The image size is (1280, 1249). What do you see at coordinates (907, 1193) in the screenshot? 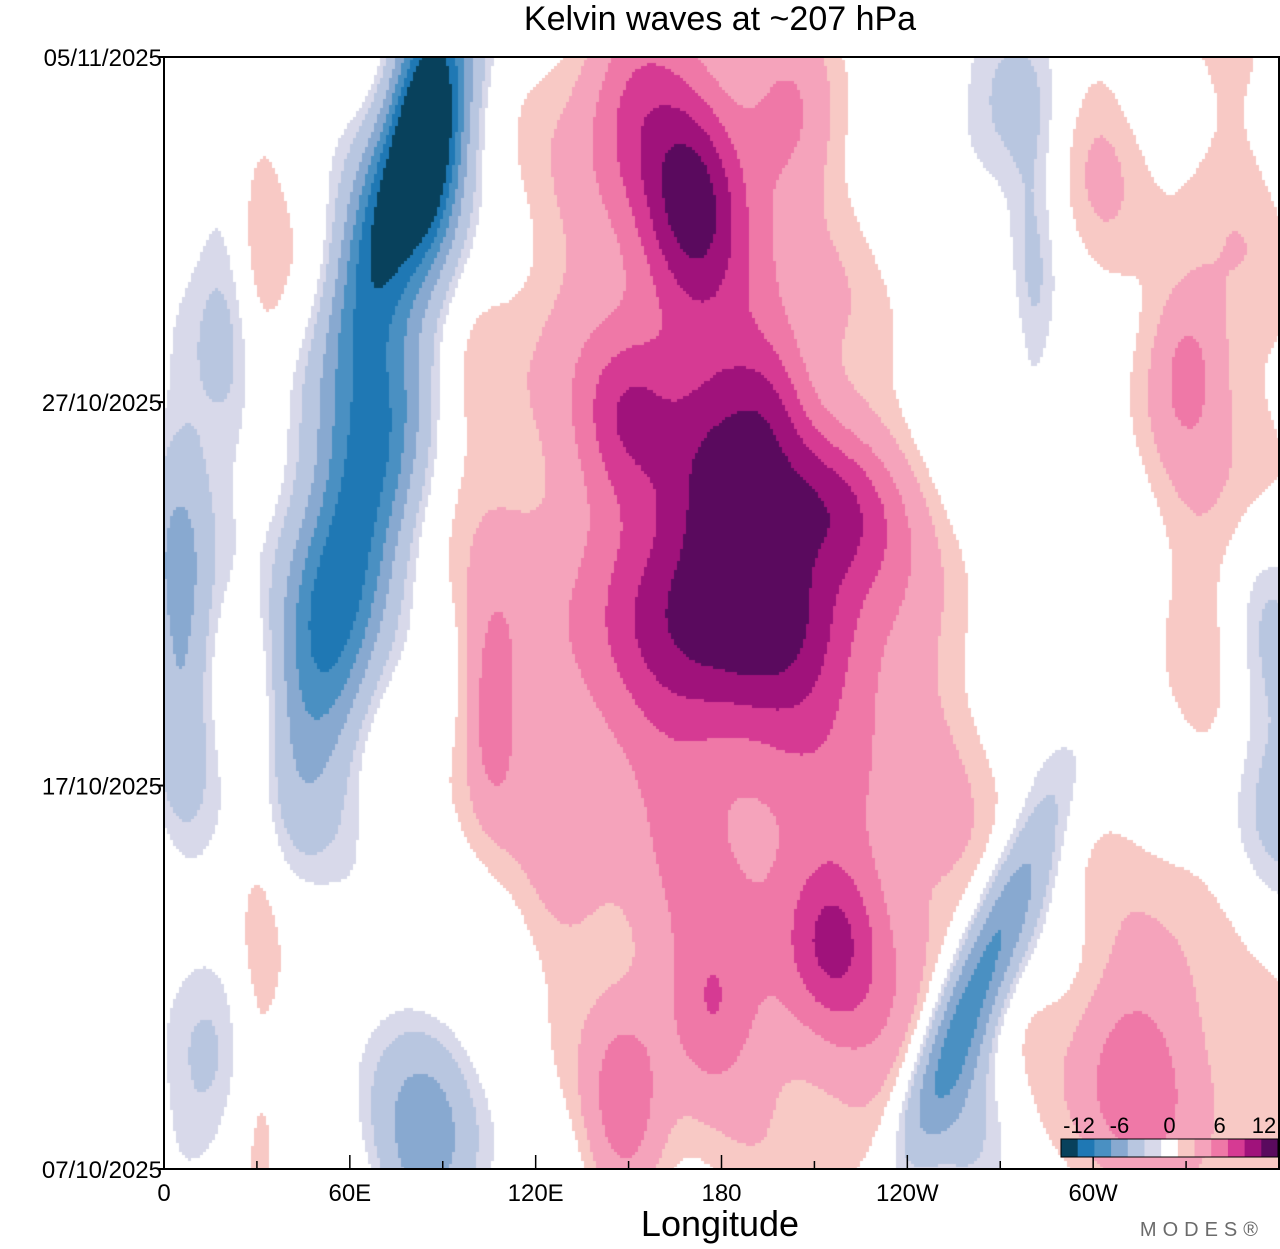
I see `x-tick-label: 120W` at bounding box center [907, 1193].